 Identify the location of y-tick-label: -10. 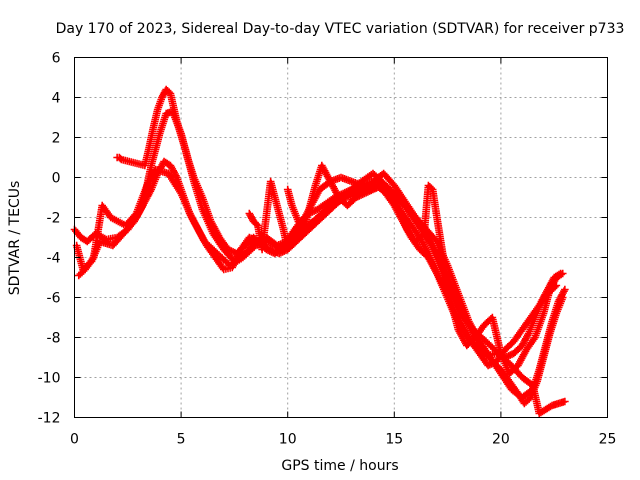
(49, 379).